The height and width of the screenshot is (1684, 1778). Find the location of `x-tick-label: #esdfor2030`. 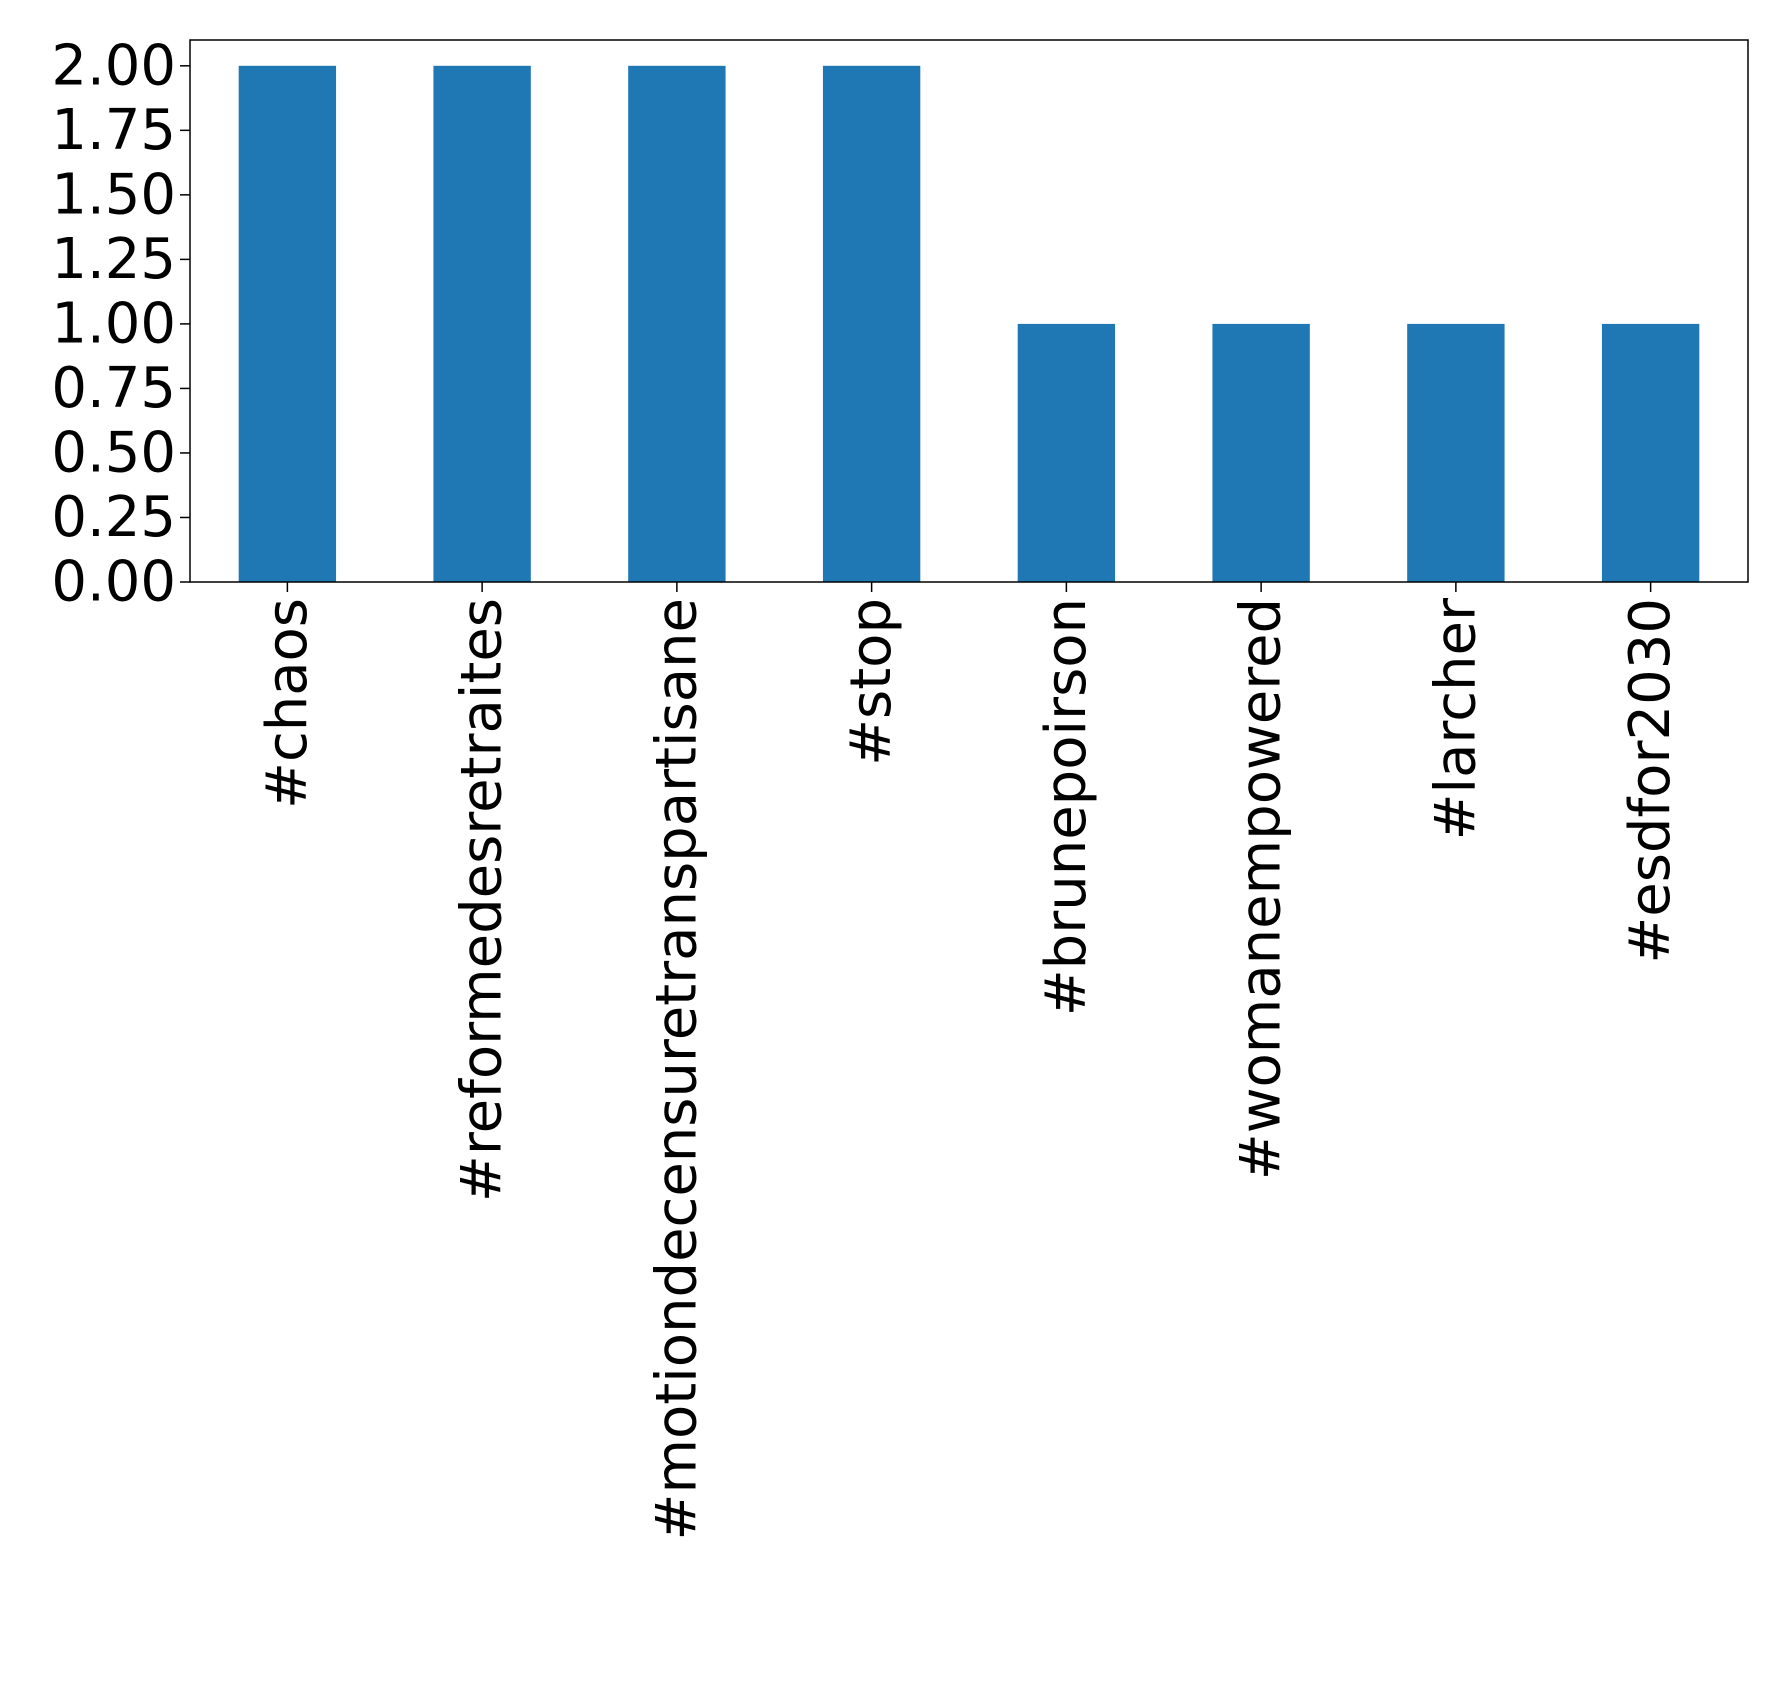

x-tick-label: #esdfor2030 is located at coordinates (1650, 781).